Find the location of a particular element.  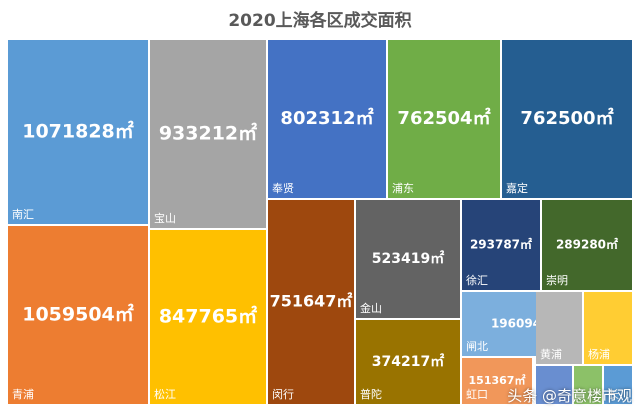

tile-value-label: 847765㎡ is located at coordinates (208, 316).